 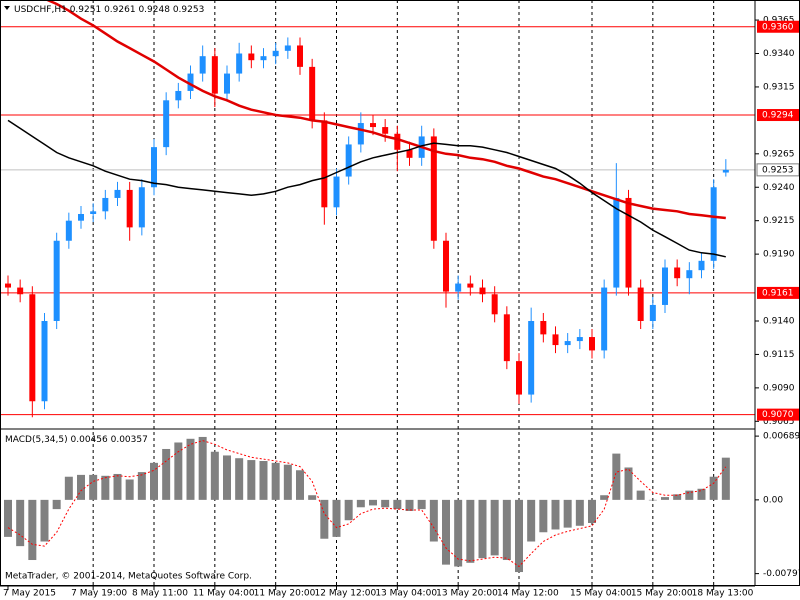 What do you see at coordinates (778, 415) in the screenshot?
I see `level-label: 0.9070` at bounding box center [778, 415].